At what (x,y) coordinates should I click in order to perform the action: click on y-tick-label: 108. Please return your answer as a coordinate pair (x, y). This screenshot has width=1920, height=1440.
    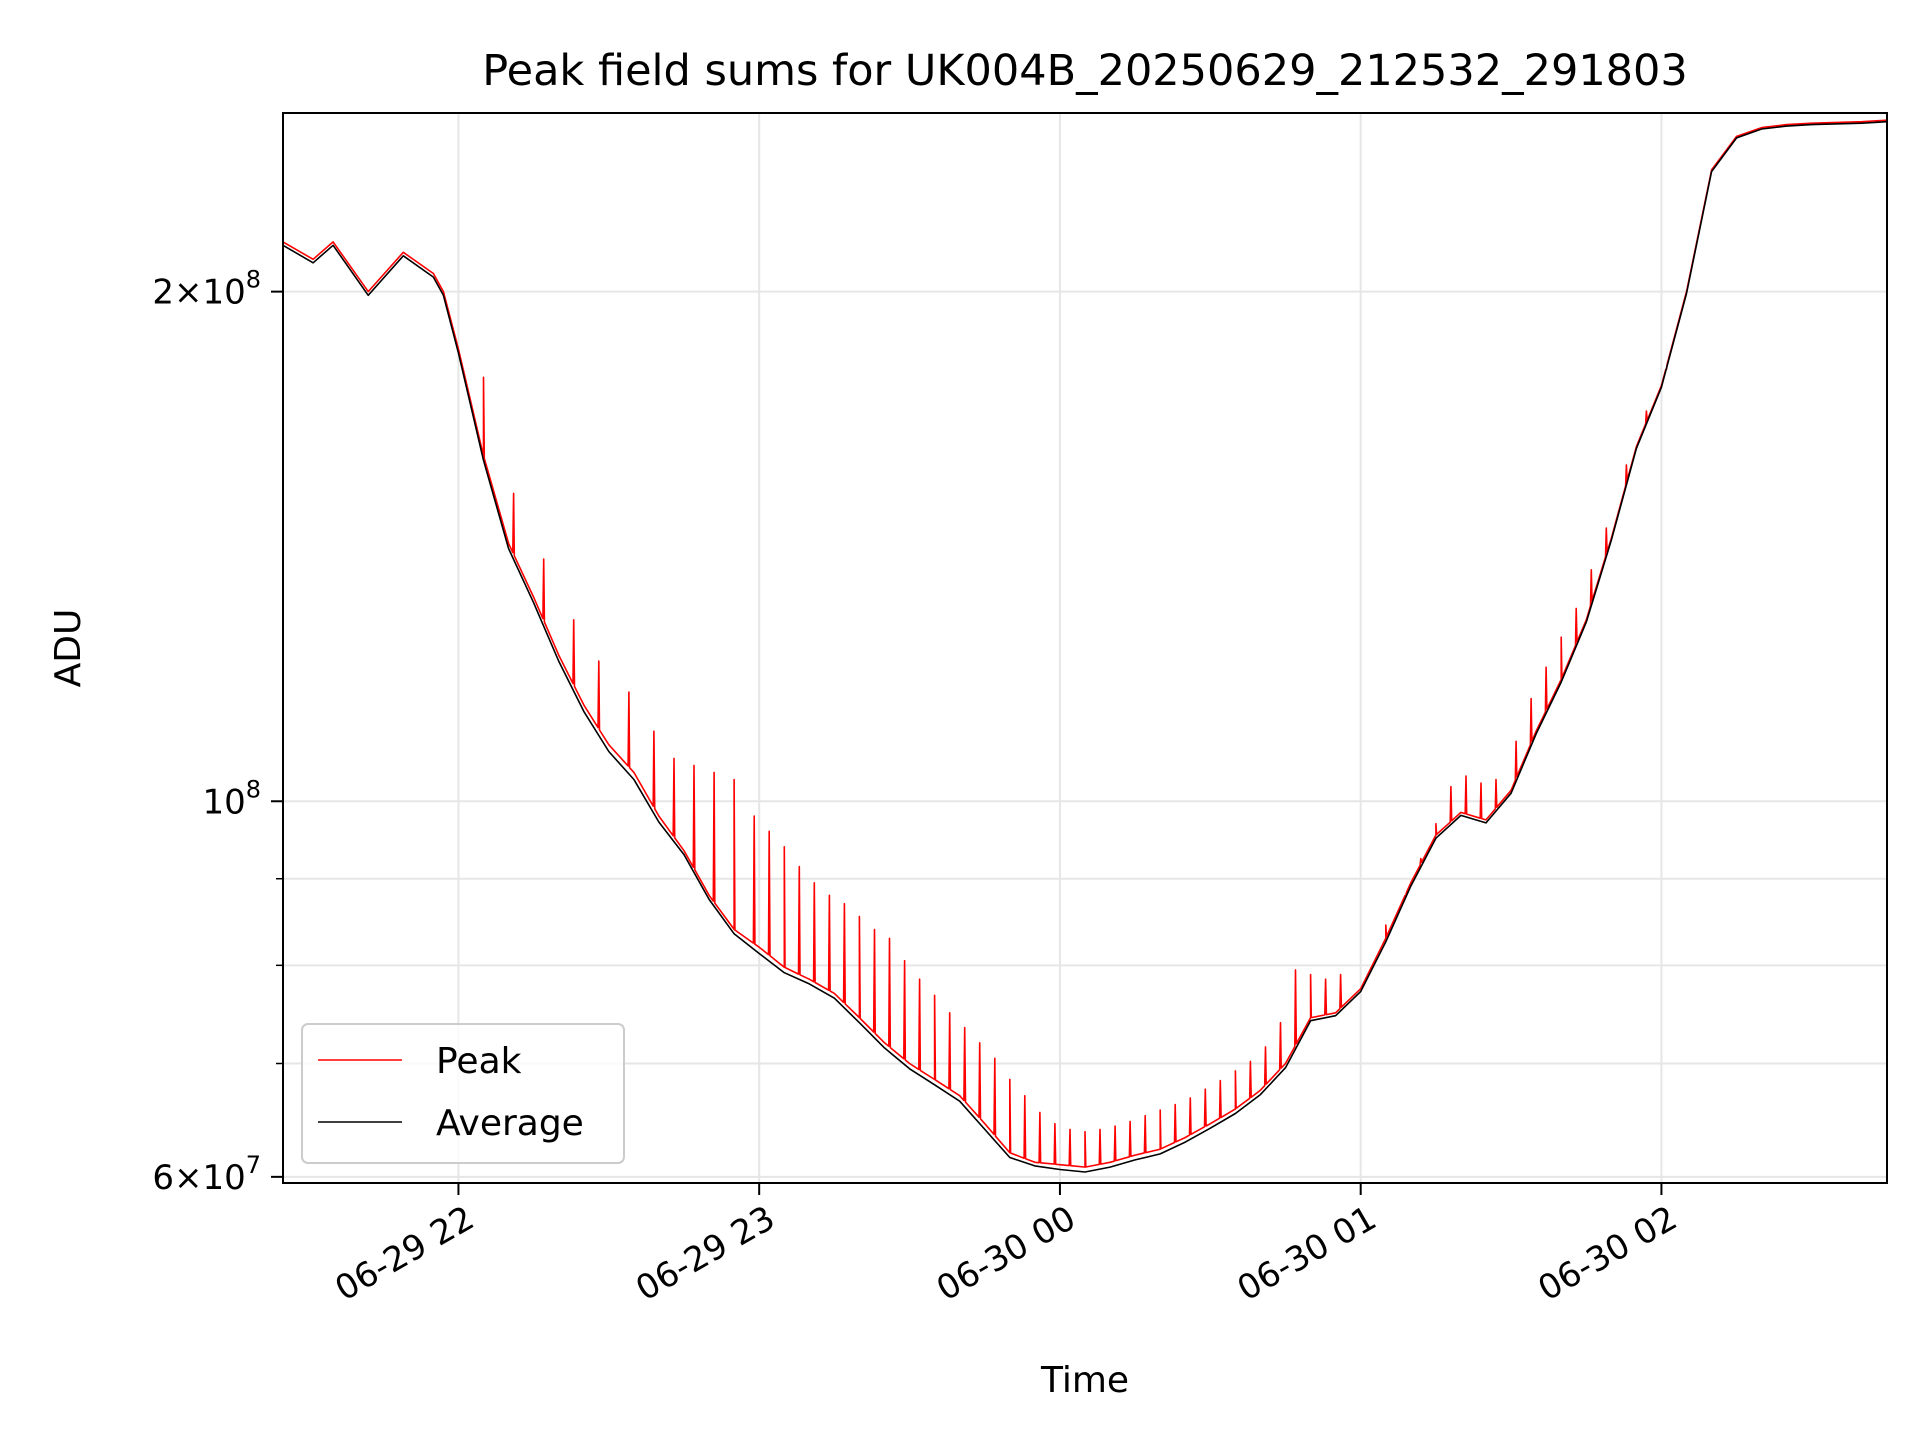
    Looking at the image, I should click on (231, 798).